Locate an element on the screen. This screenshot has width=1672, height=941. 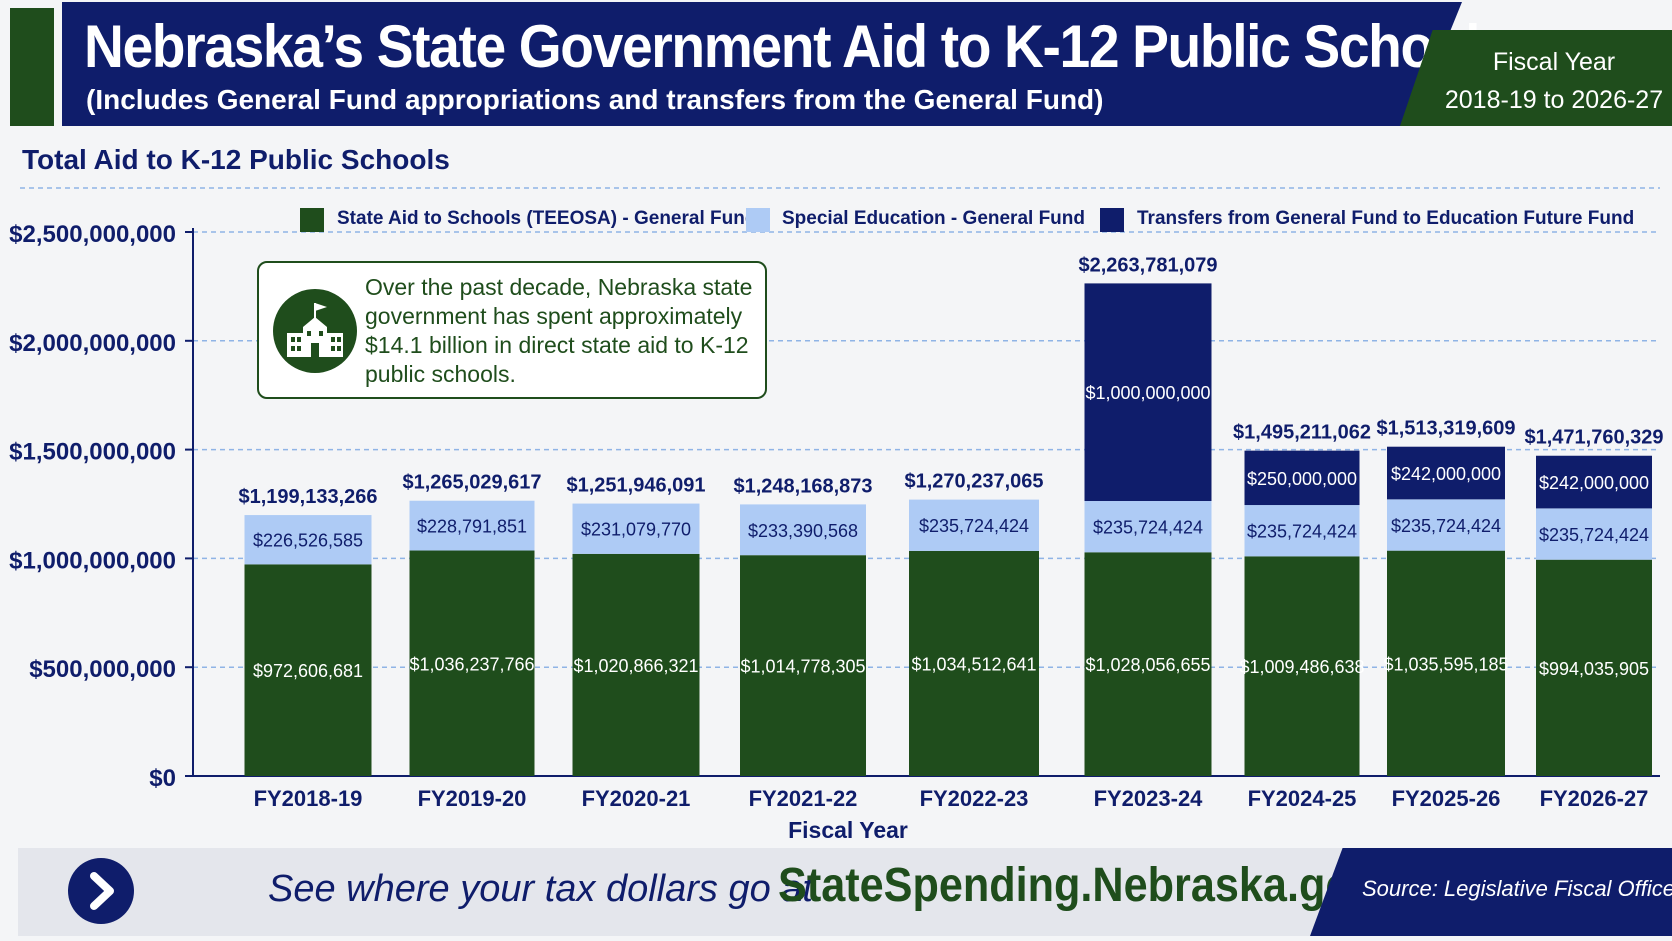
bar-total-label: $1,471,760,329 is located at coordinates (1593, 438).